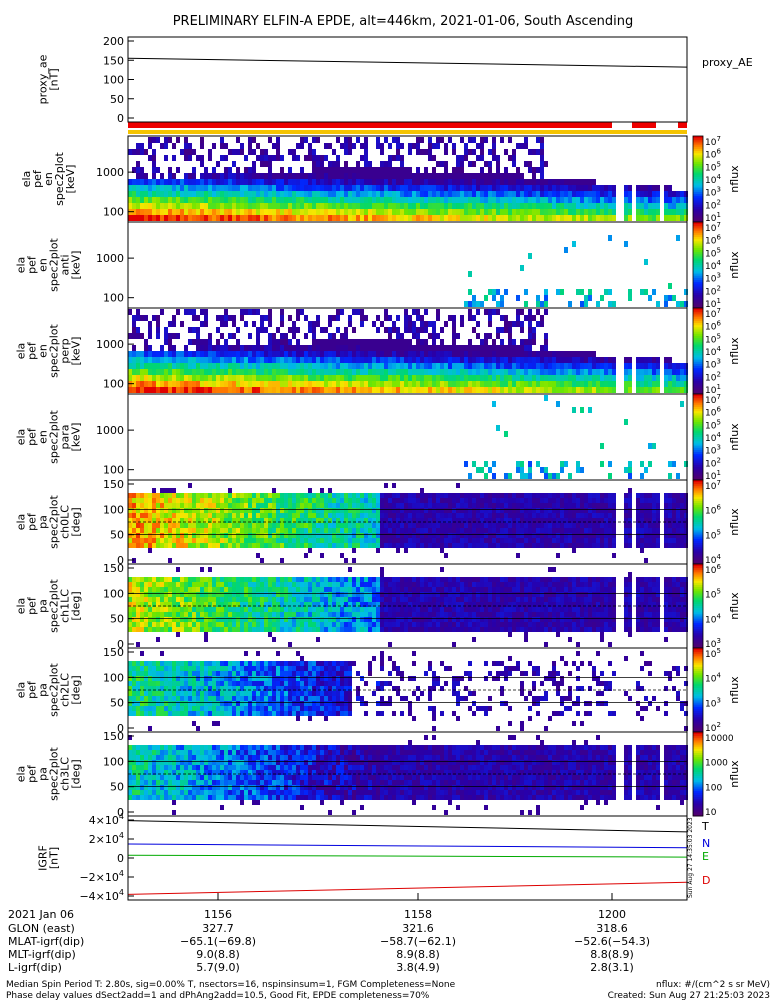  Describe the element at coordinates (713, 252) in the screenshot. I see `colorbar-tick-label: 10⁵` at that location.